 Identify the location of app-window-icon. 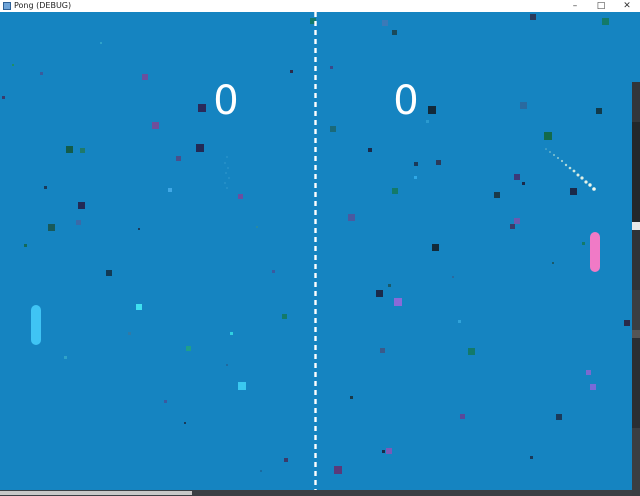
(7, 6).